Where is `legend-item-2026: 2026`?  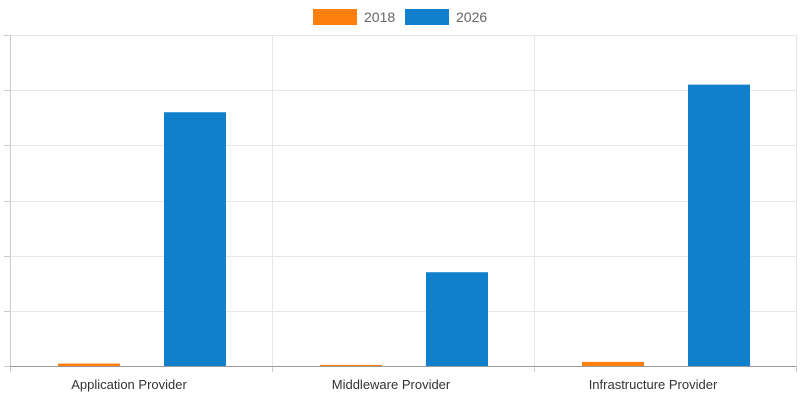
legend-item-2026: 2026 is located at coordinates (446, 17).